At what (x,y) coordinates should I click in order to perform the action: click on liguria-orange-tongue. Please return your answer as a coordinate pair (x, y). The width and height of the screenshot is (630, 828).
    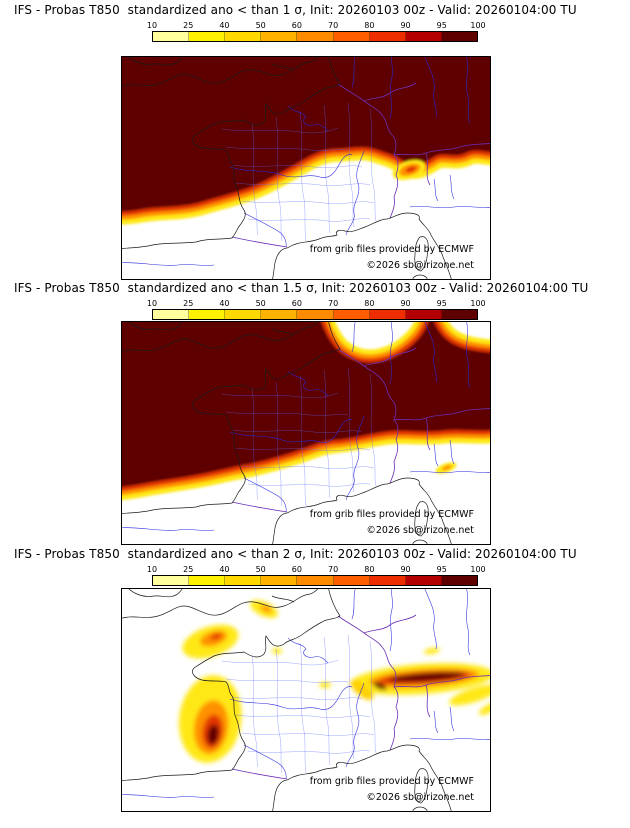
    Looking at the image, I should click on (409, 170).